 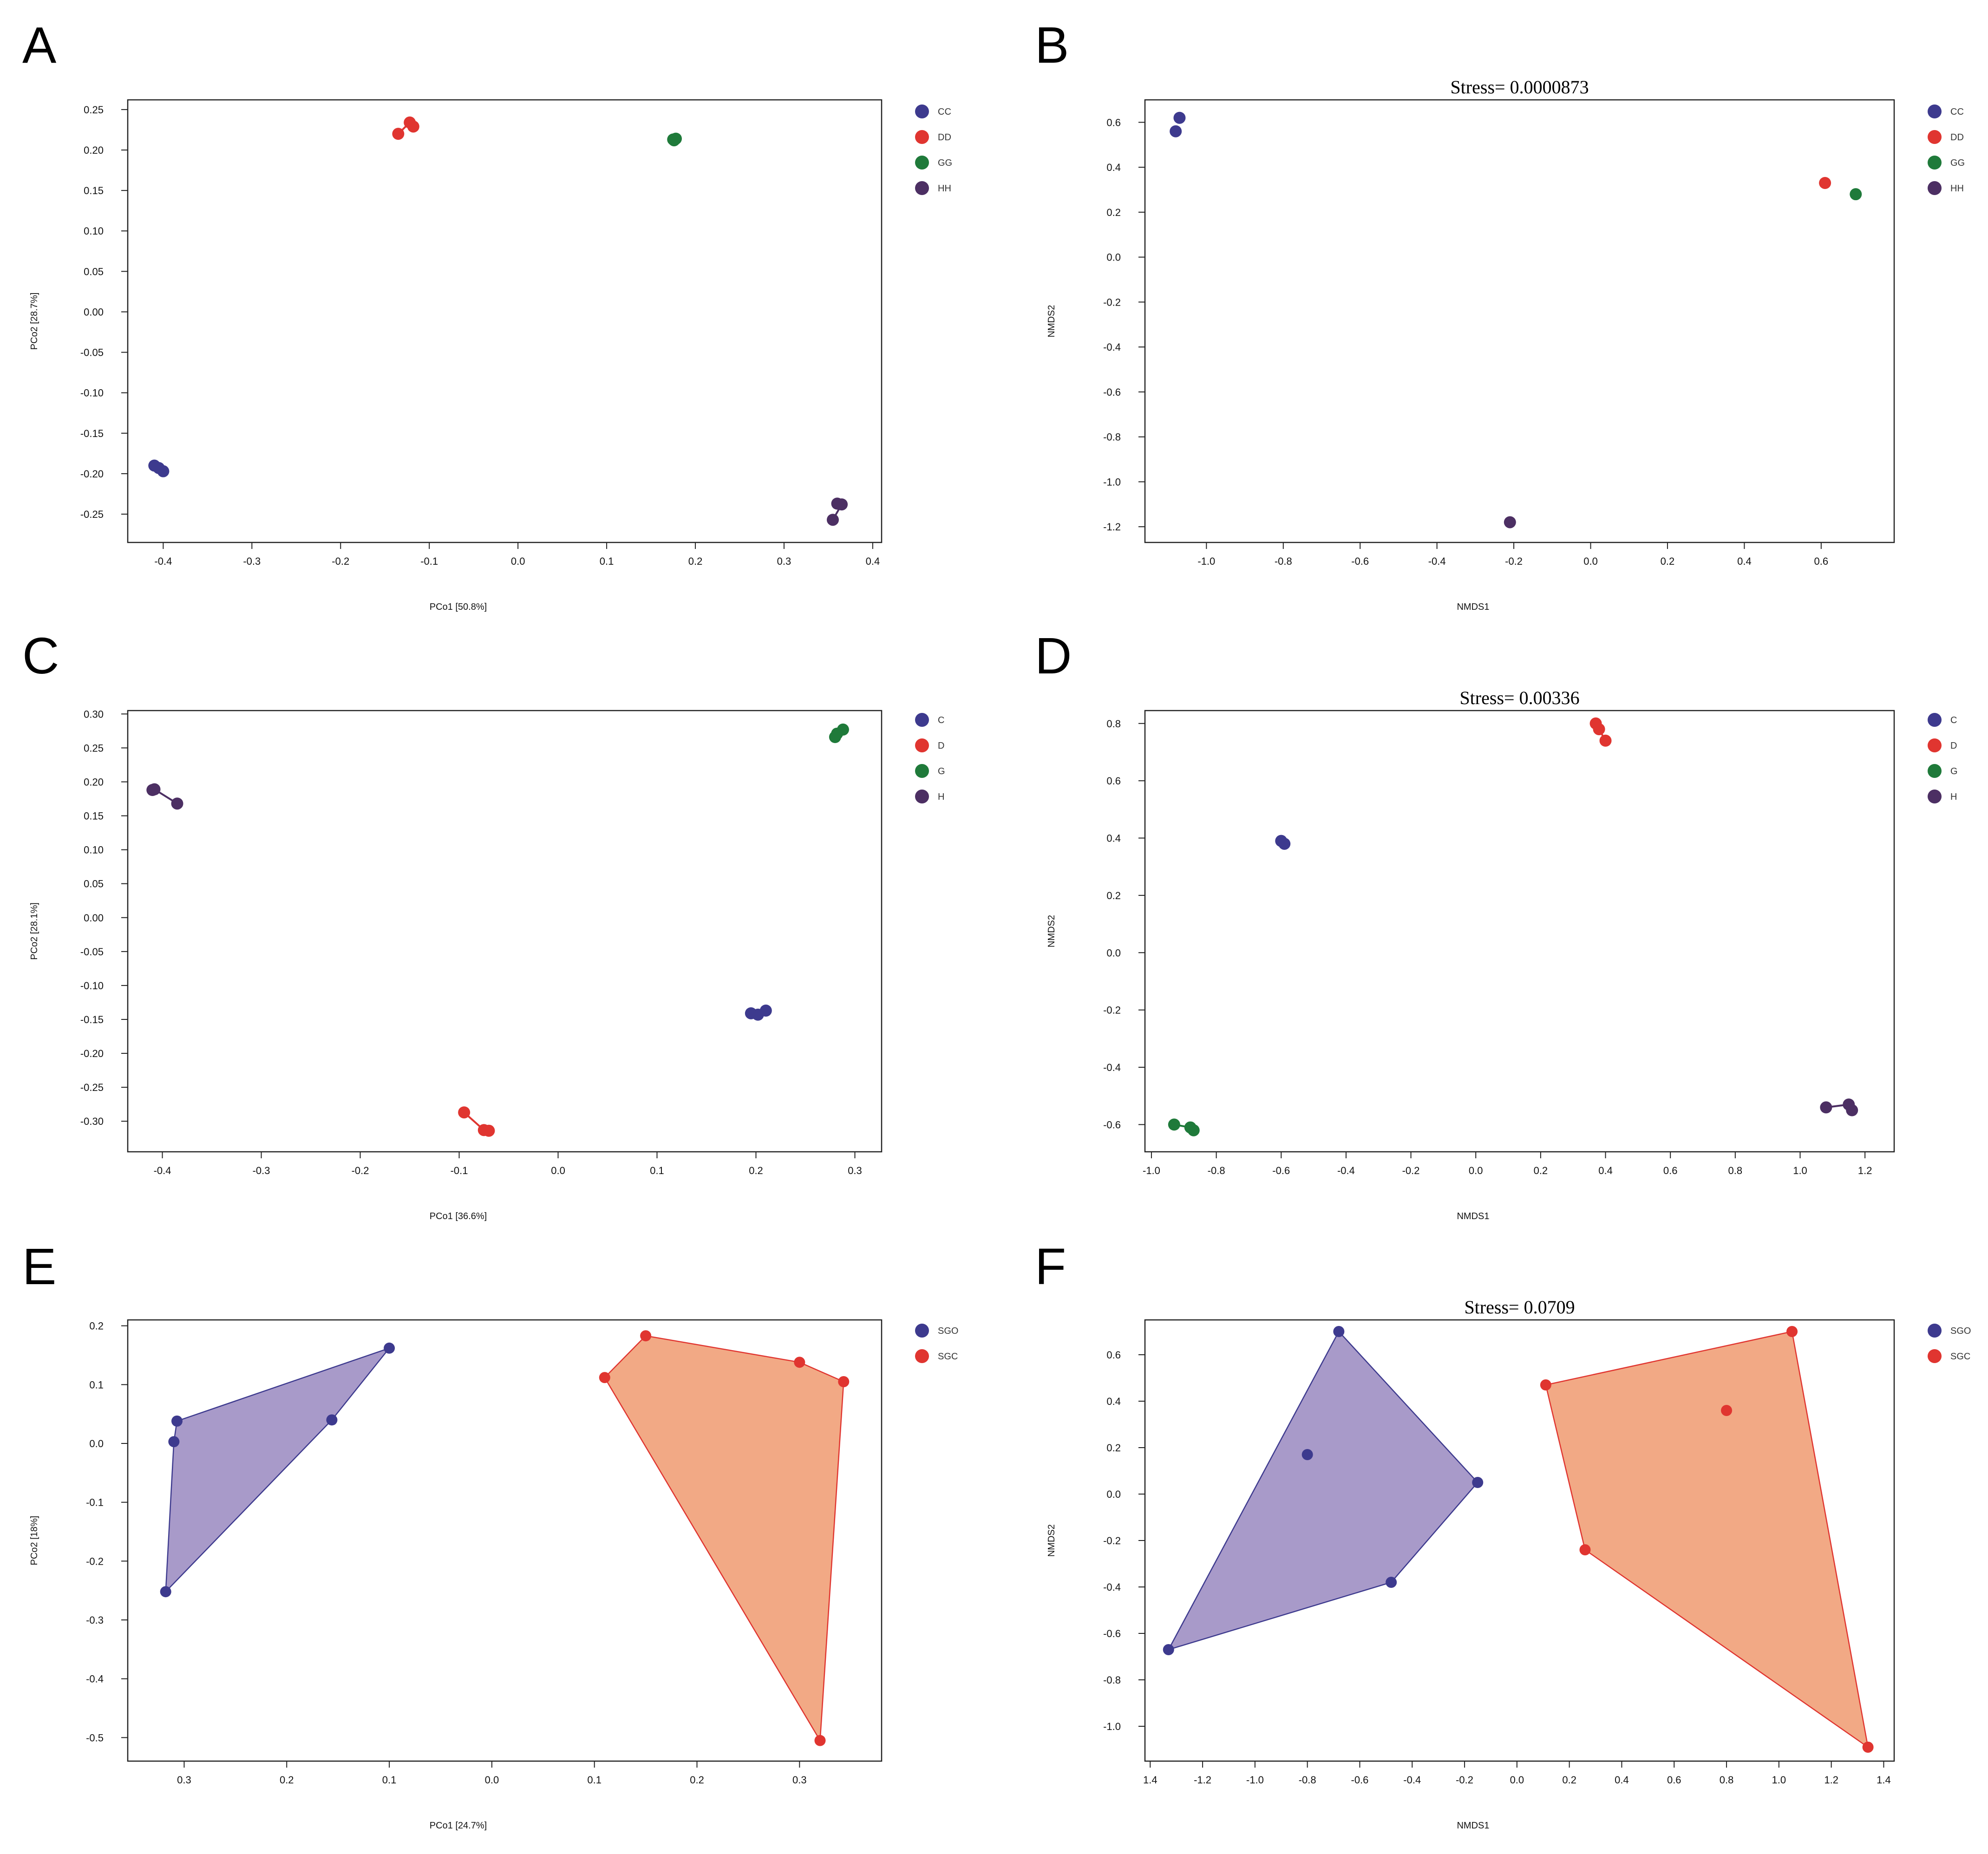 What do you see at coordinates (460, 1170) in the screenshot?
I see `x-tick-label: -0.1` at bounding box center [460, 1170].